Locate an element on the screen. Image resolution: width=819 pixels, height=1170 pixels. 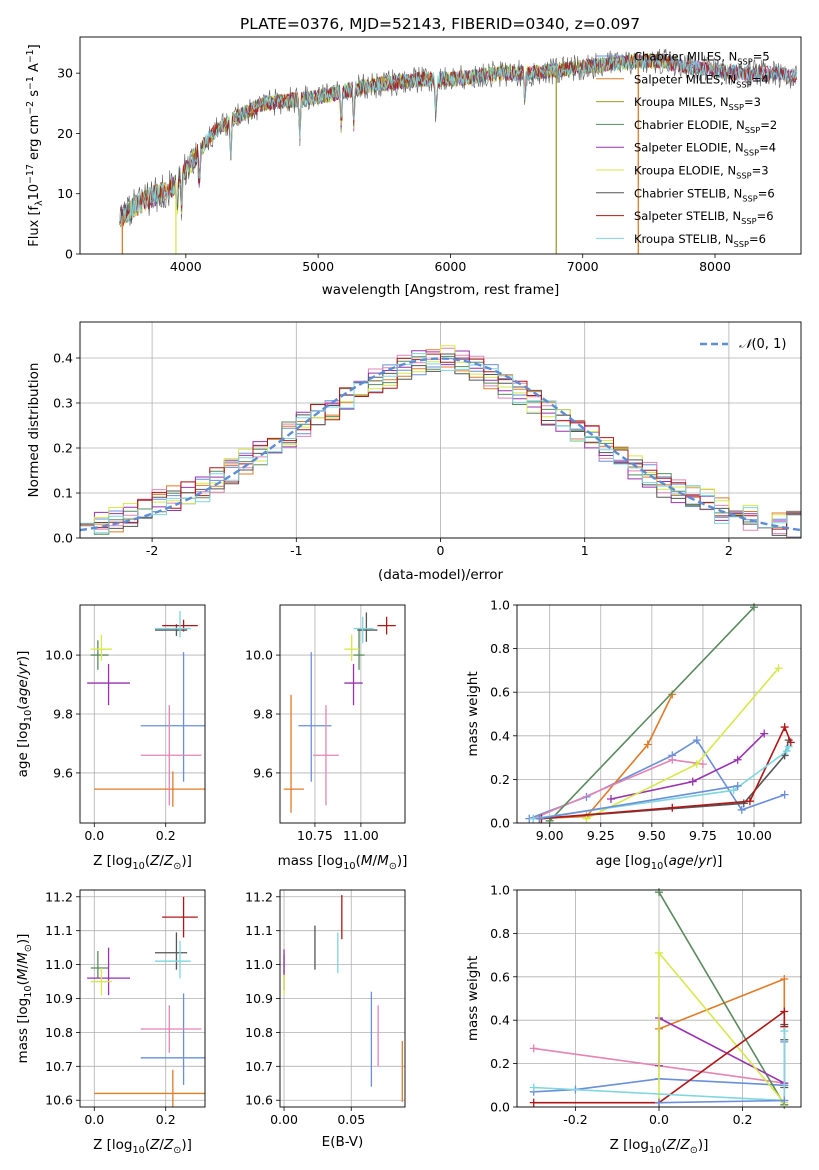
y-tick-label: 20 is located at coordinates (65, 133).